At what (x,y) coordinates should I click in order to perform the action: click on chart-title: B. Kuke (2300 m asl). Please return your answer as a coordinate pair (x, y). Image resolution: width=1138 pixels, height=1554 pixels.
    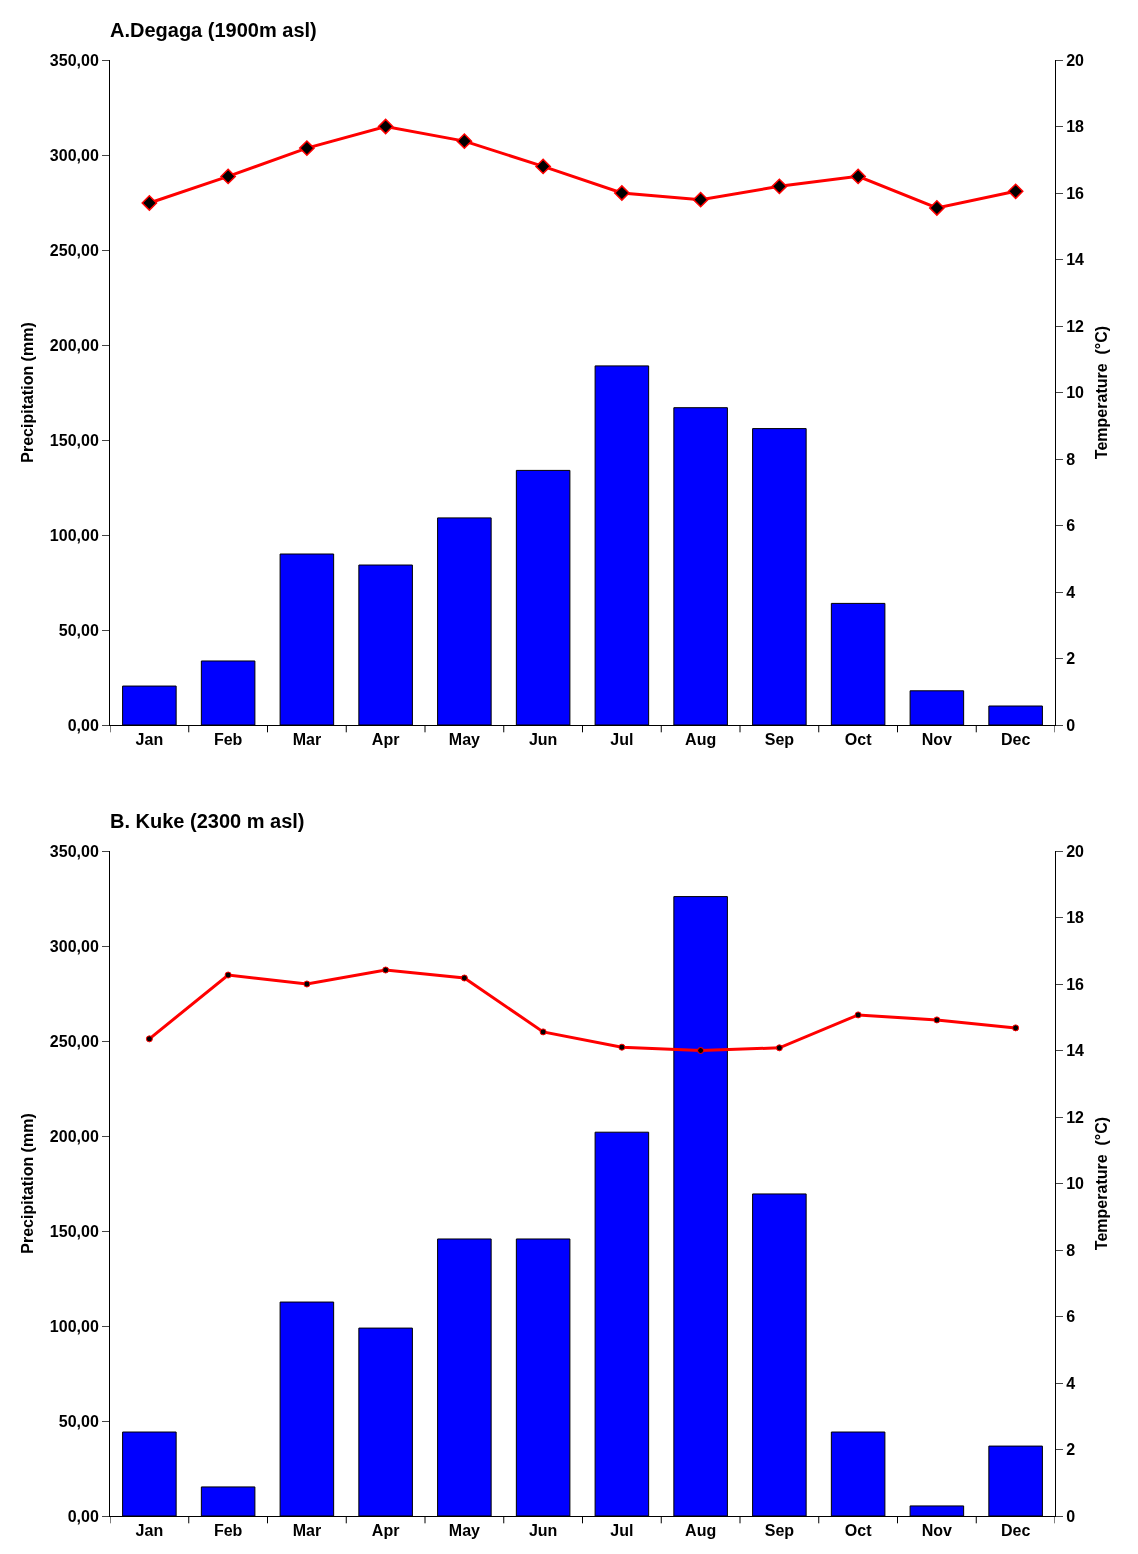
    Looking at the image, I should click on (207, 821).